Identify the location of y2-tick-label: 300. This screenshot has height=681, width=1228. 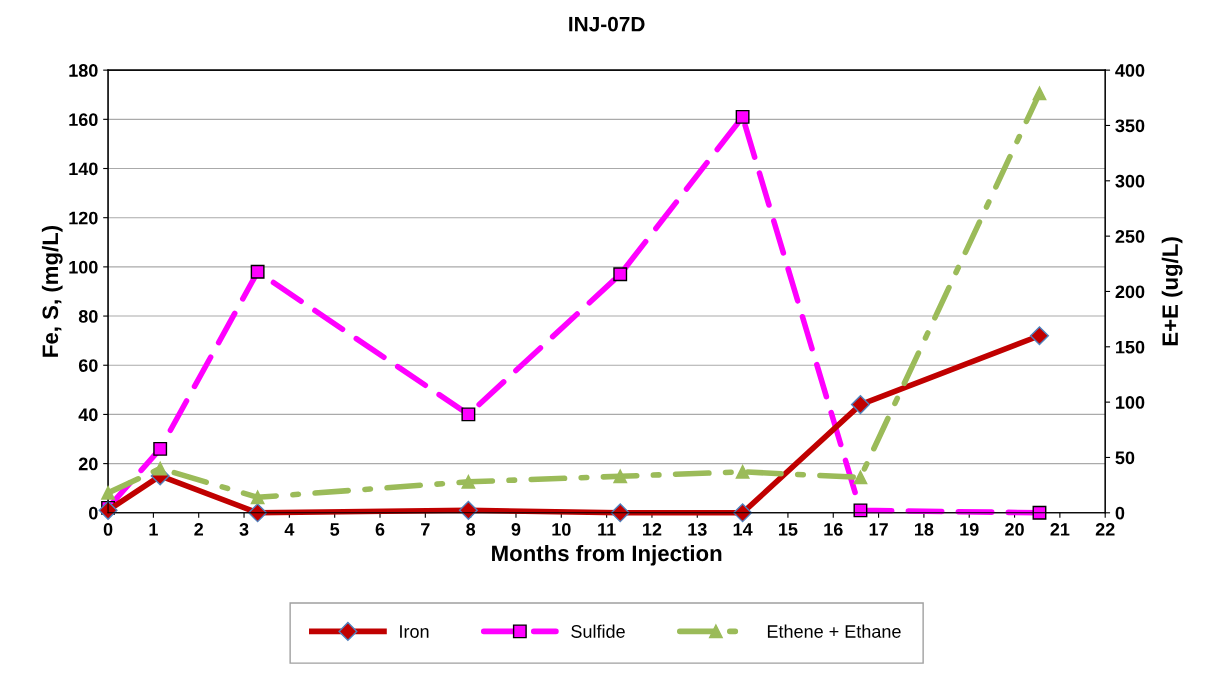
(1130, 181).